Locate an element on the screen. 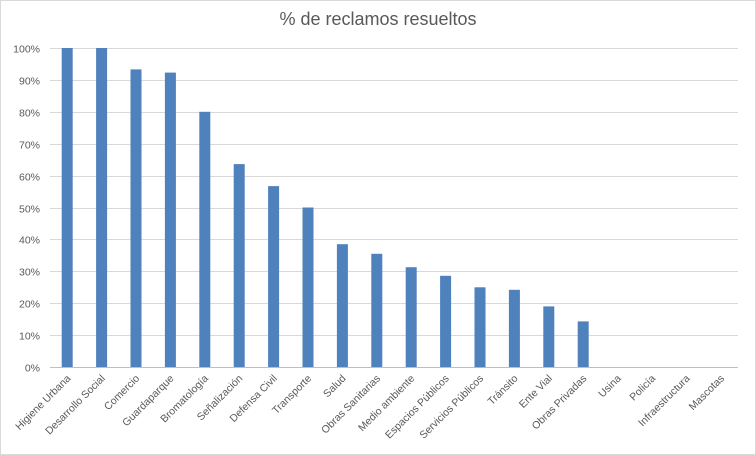 Image resolution: width=756 pixels, height=455 pixels. y-tick-label: 60% is located at coordinates (29, 178).